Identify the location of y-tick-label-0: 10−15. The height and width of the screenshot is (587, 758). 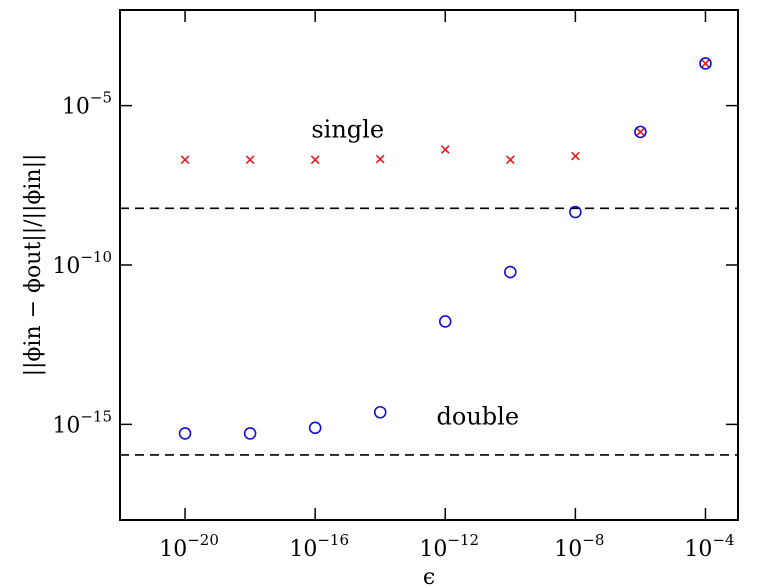
(82, 422).